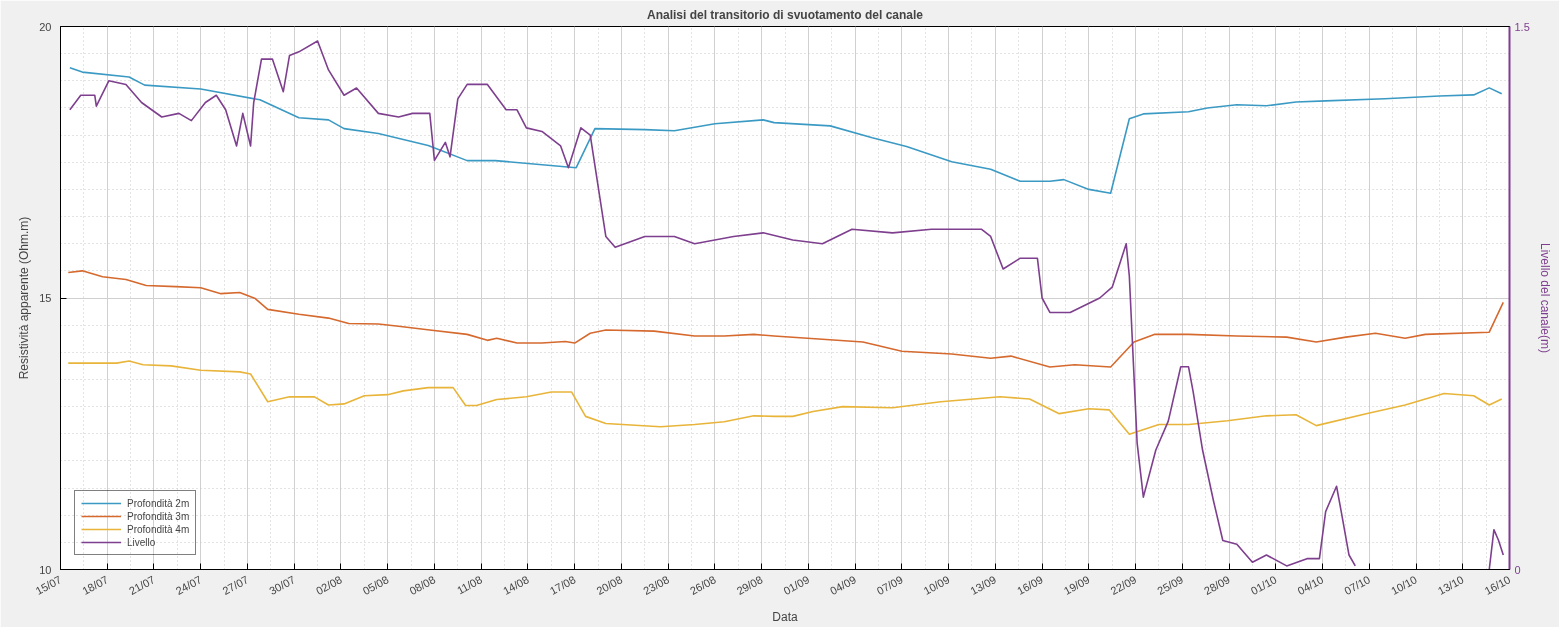  I want to click on y-tick-label: 10, so click(45, 569).